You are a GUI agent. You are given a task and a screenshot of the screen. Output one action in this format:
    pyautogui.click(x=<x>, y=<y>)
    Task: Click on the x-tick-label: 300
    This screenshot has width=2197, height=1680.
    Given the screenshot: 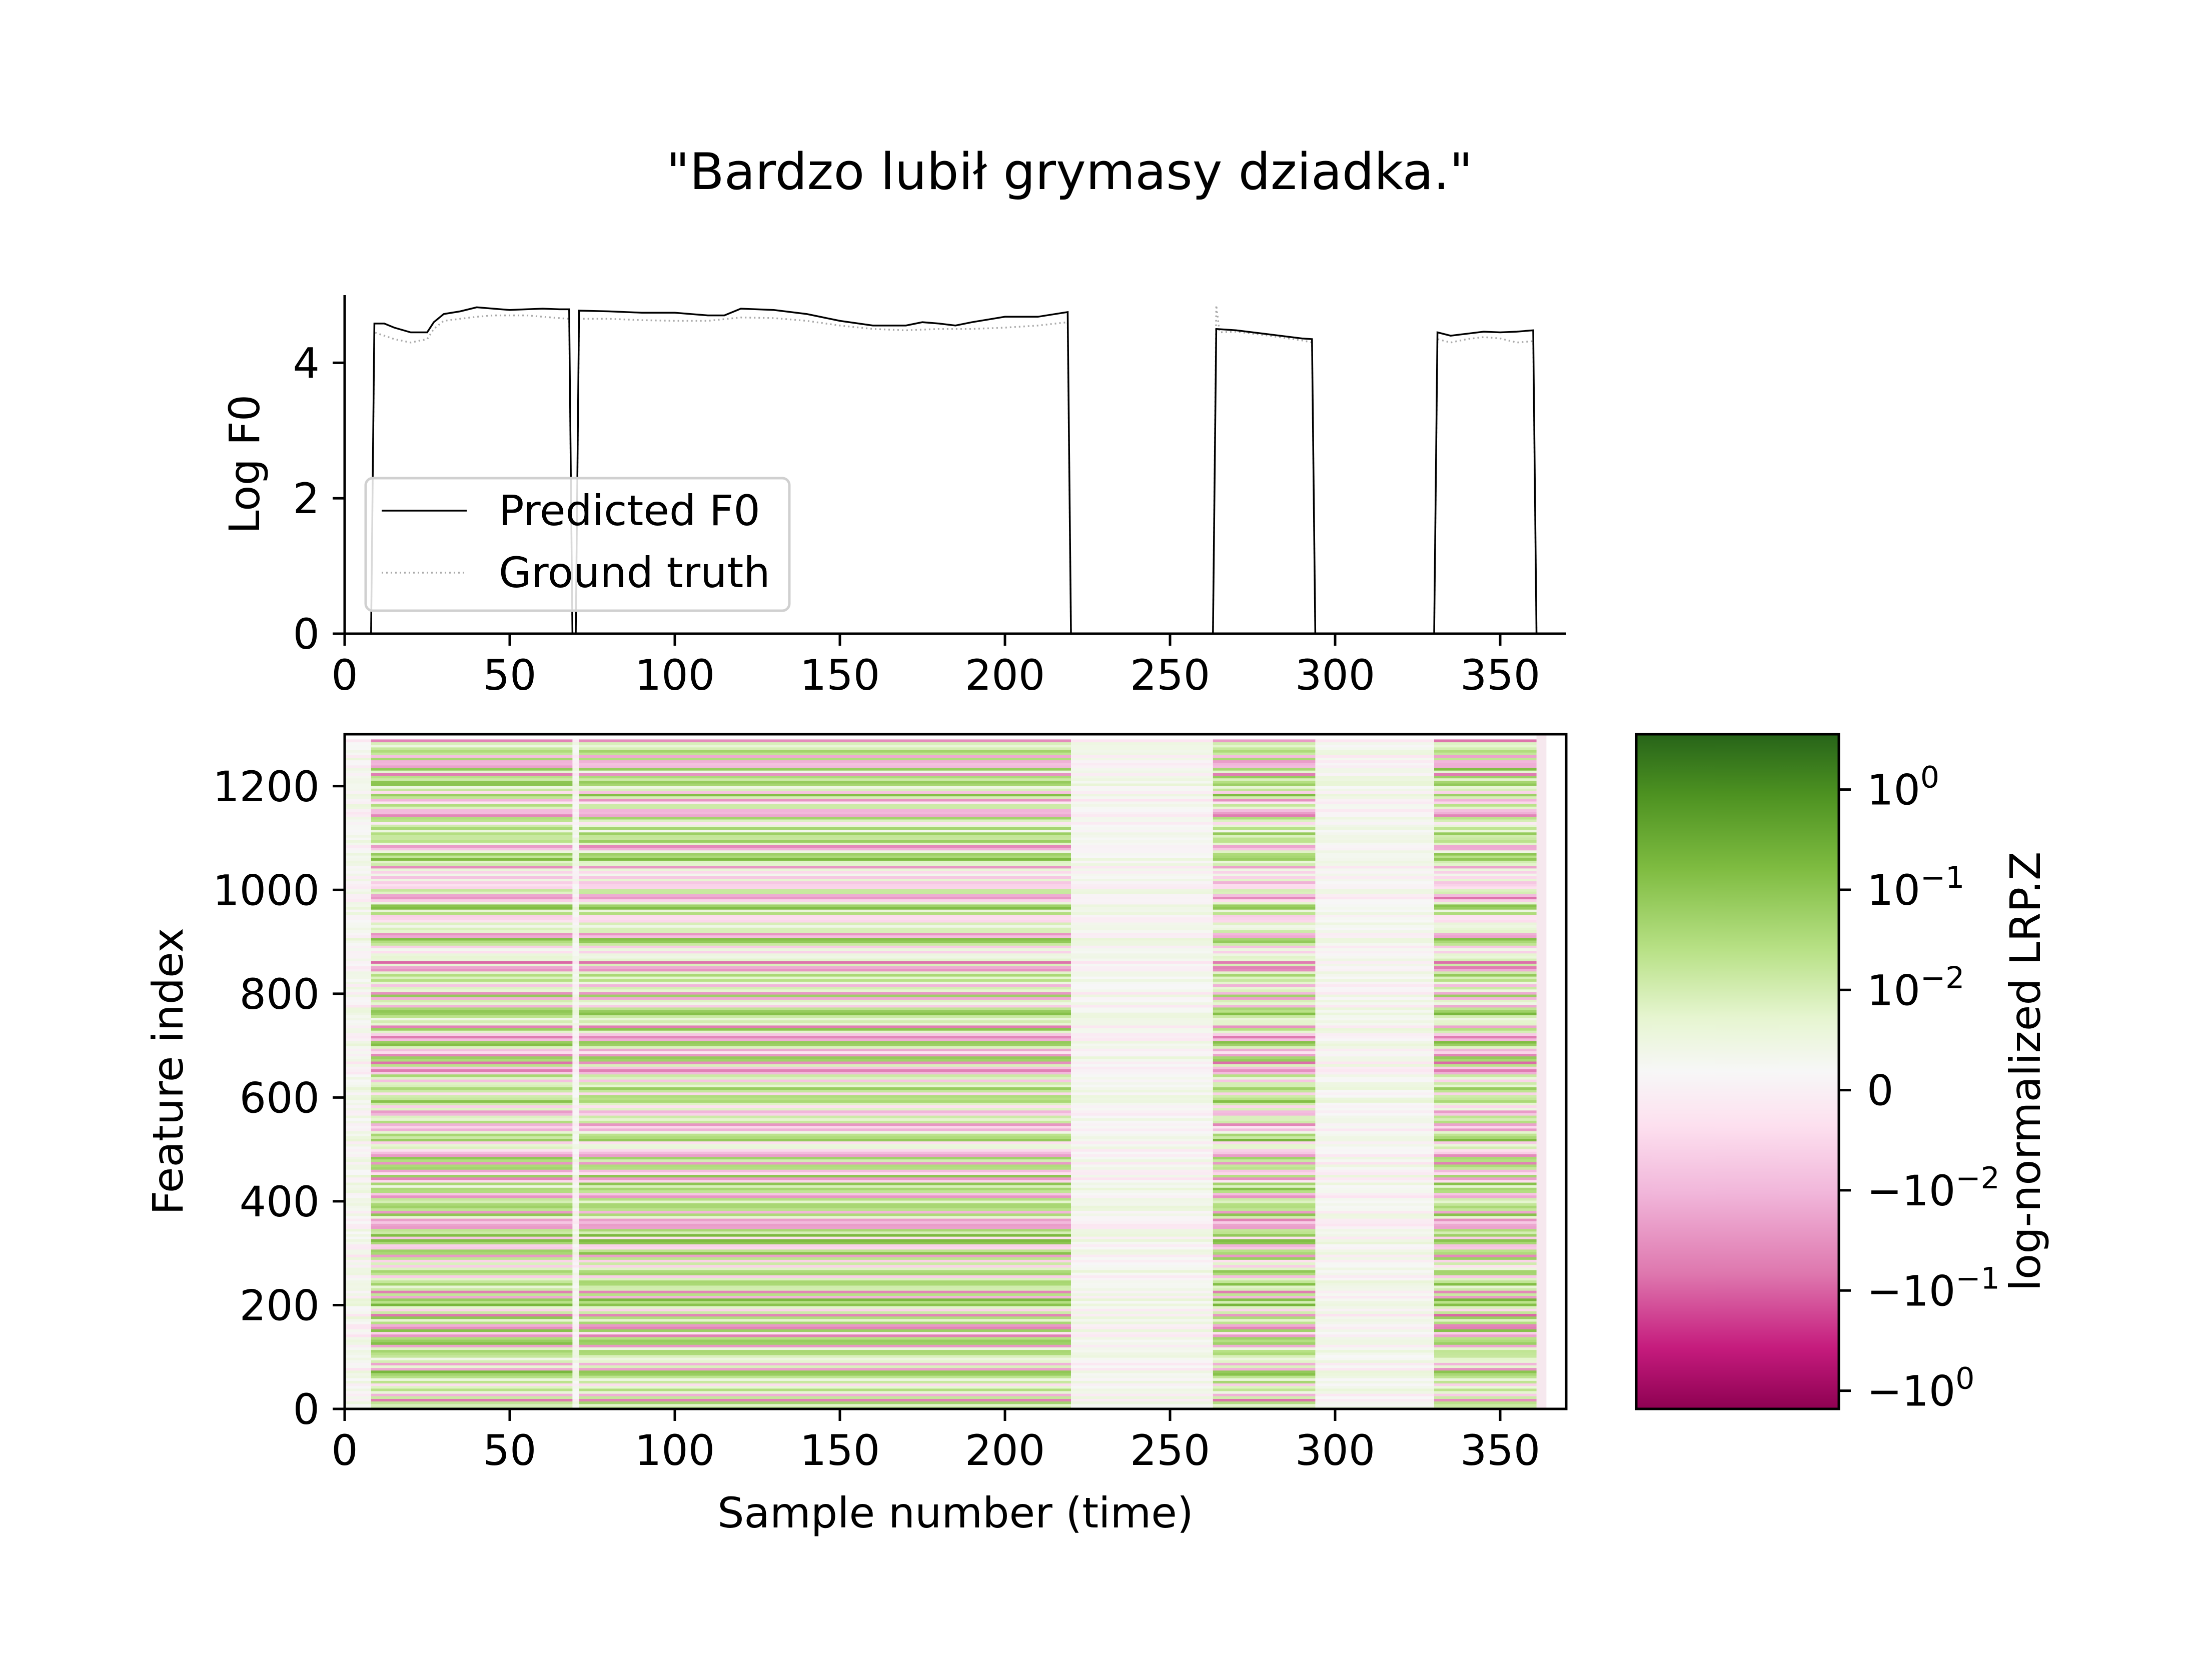 What is the action you would take?
    pyautogui.click(x=1335, y=675)
    